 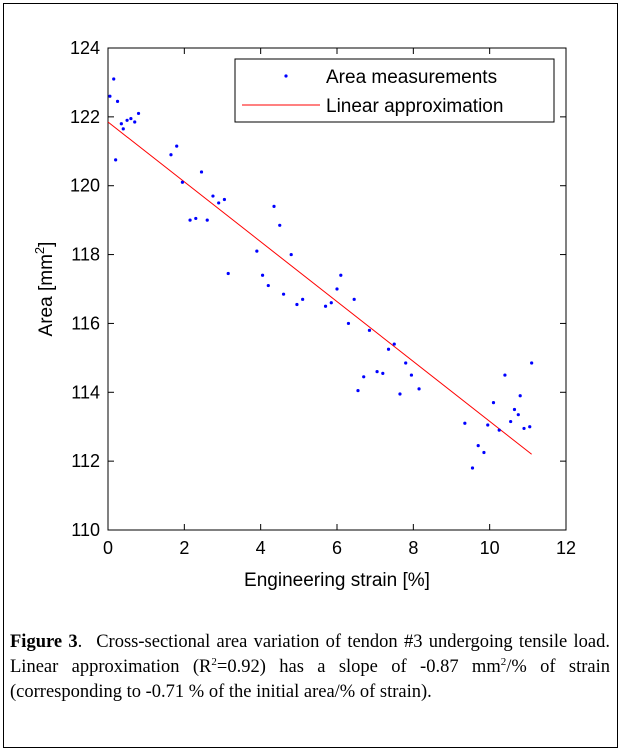 What do you see at coordinates (85, 530) in the screenshot?
I see `y-tick-label-0: 110` at bounding box center [85, 530].